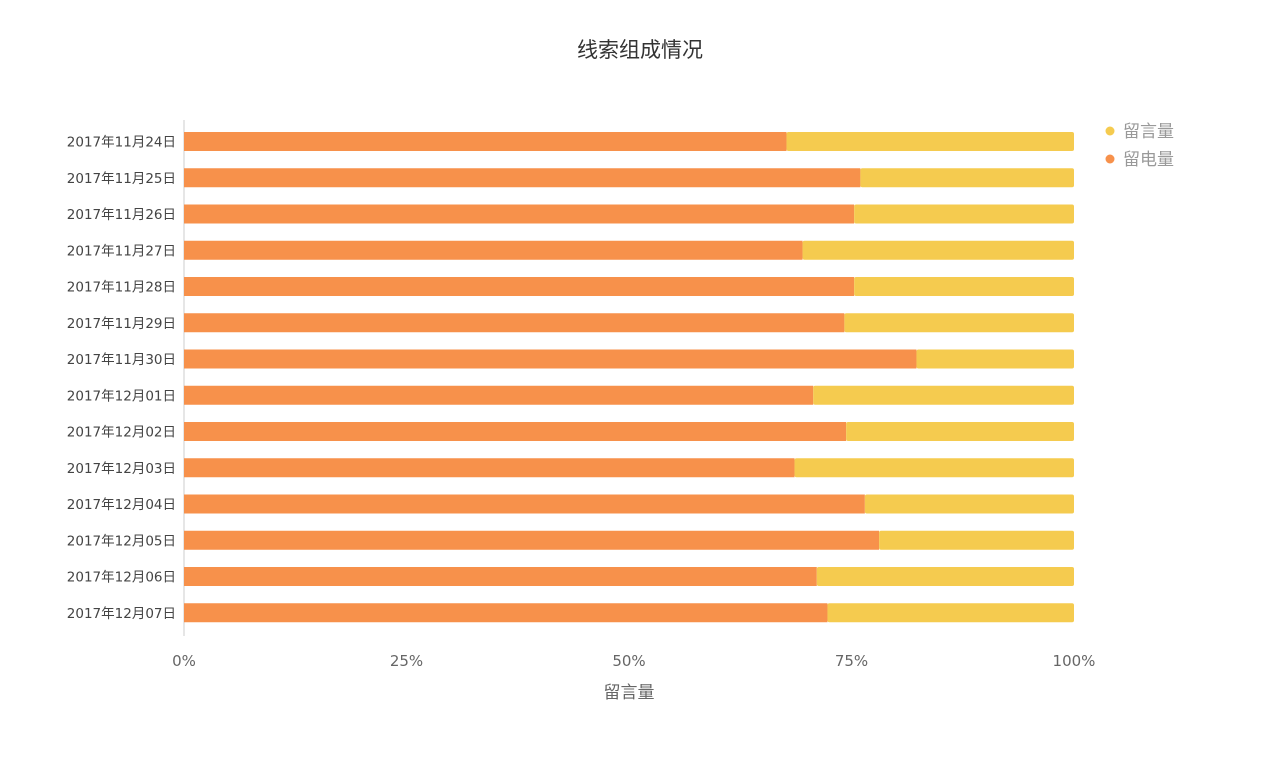 The image size is (1280, 762). Describe the element at coordinates (1110, 131) in the screenshot. I see `legend-marker-liuyan` at that location.